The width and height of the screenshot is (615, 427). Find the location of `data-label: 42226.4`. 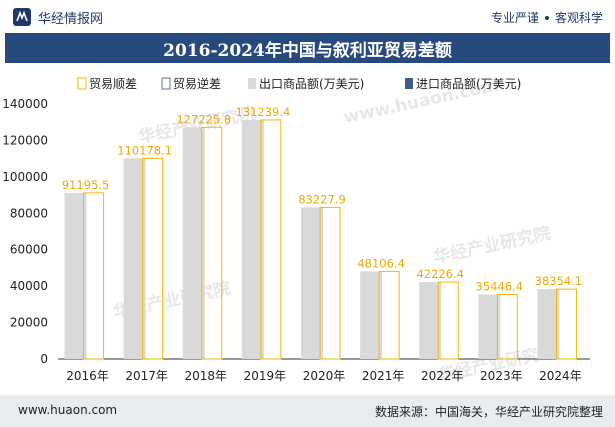

data-label: 42226.4 is located at coordinates (440, 274).